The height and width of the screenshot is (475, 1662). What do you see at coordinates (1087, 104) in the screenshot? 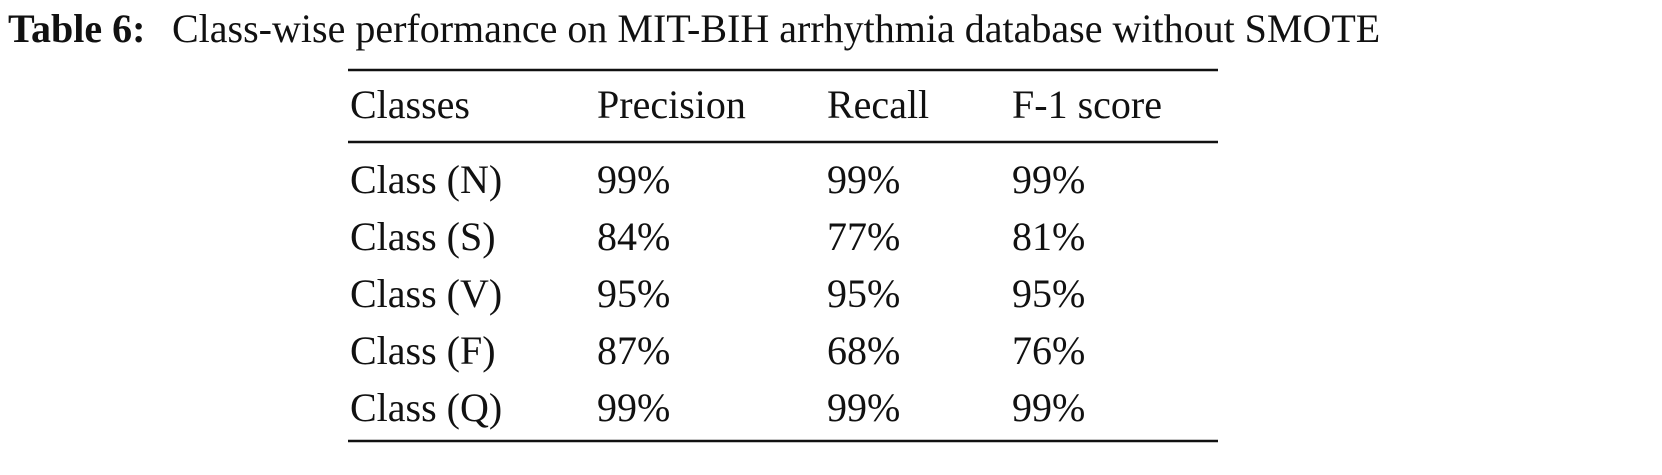
I see `header-cell: F-1 score` at bounding box center [1087, 104].